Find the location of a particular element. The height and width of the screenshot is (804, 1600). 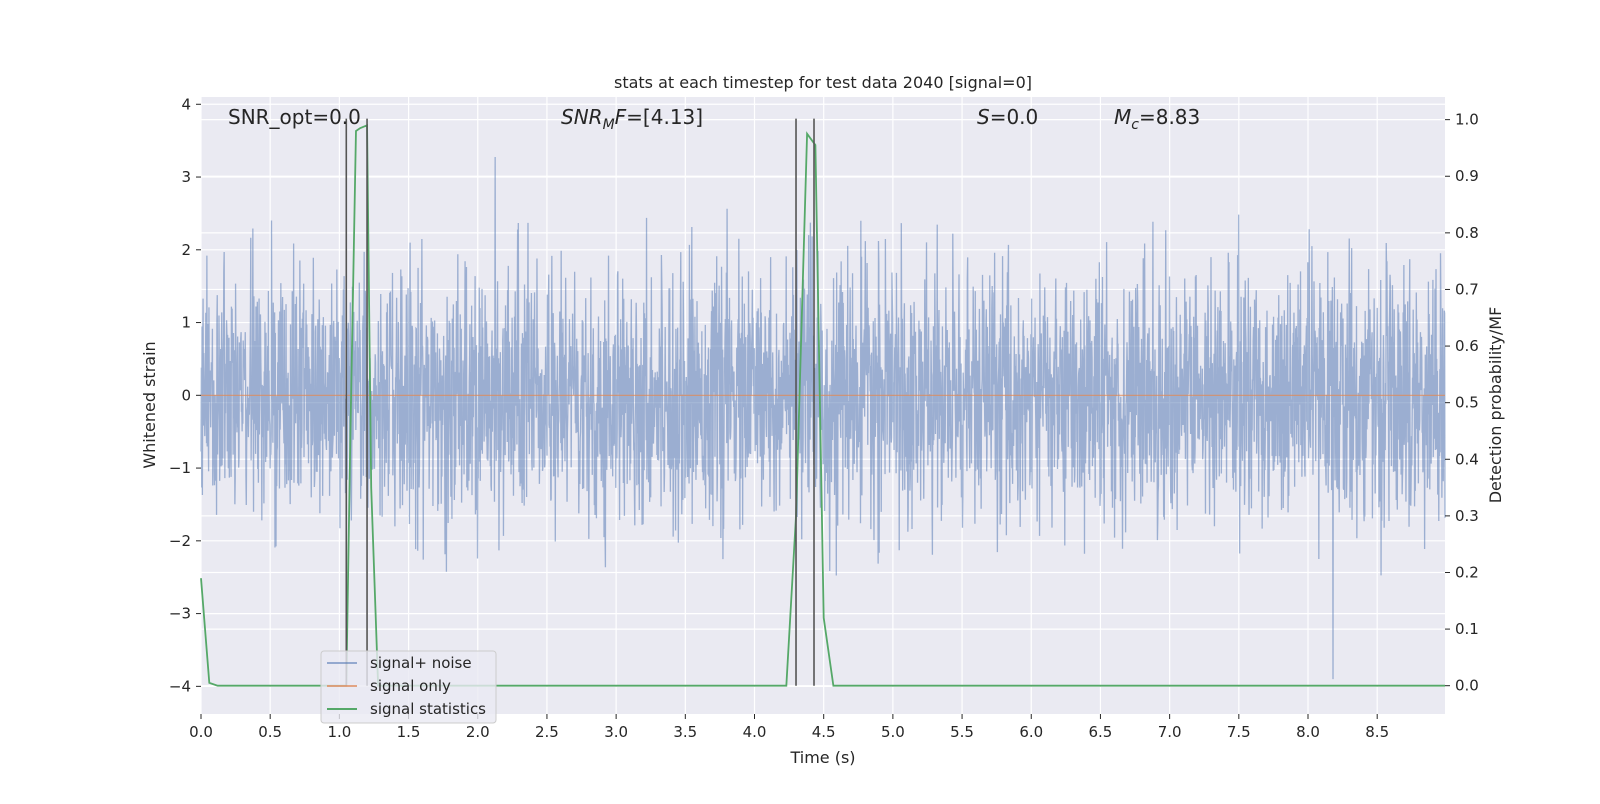

x-tick-label: 2.5 is located at coordinates (547, 732).